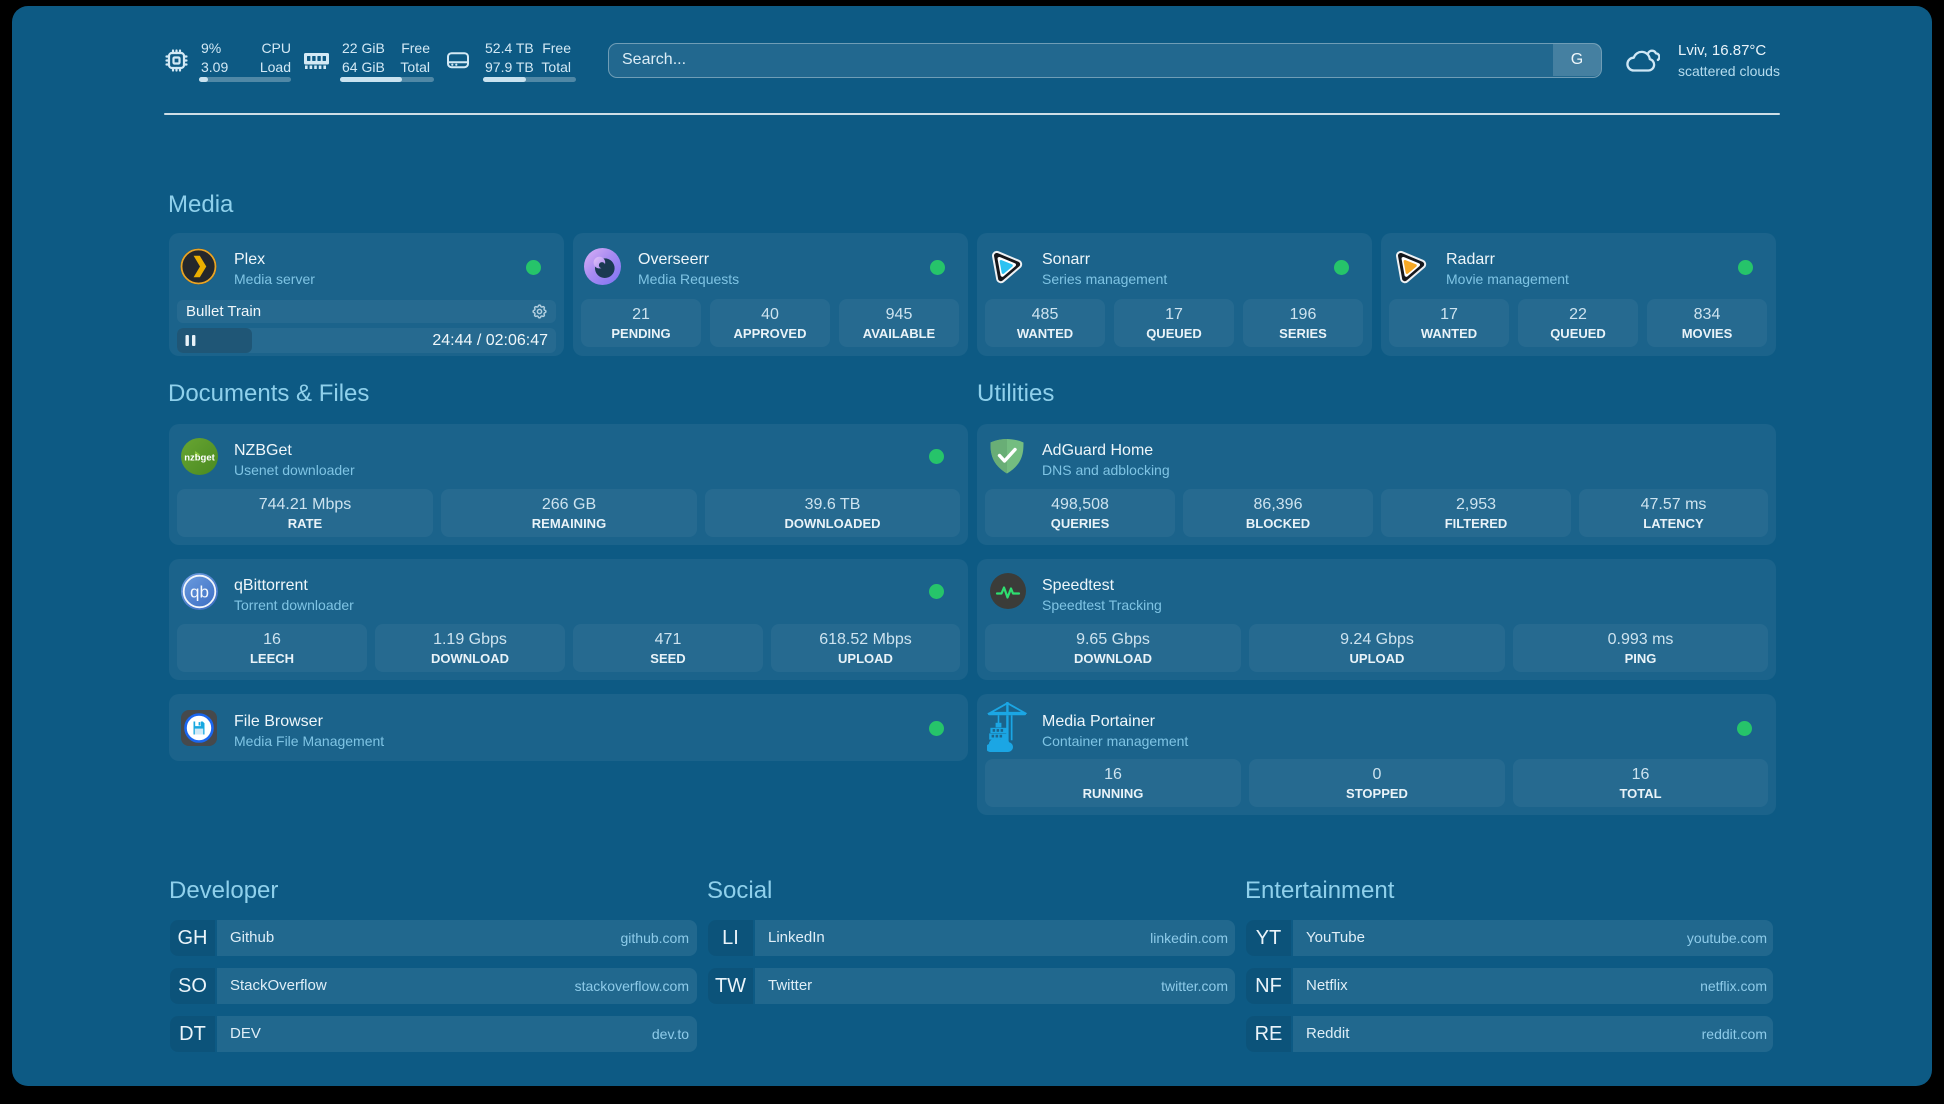  What do you see at coordinates (199, 458) in the screenshot?
I see `svg-text: nzbget` at bounding box center [199, 458].